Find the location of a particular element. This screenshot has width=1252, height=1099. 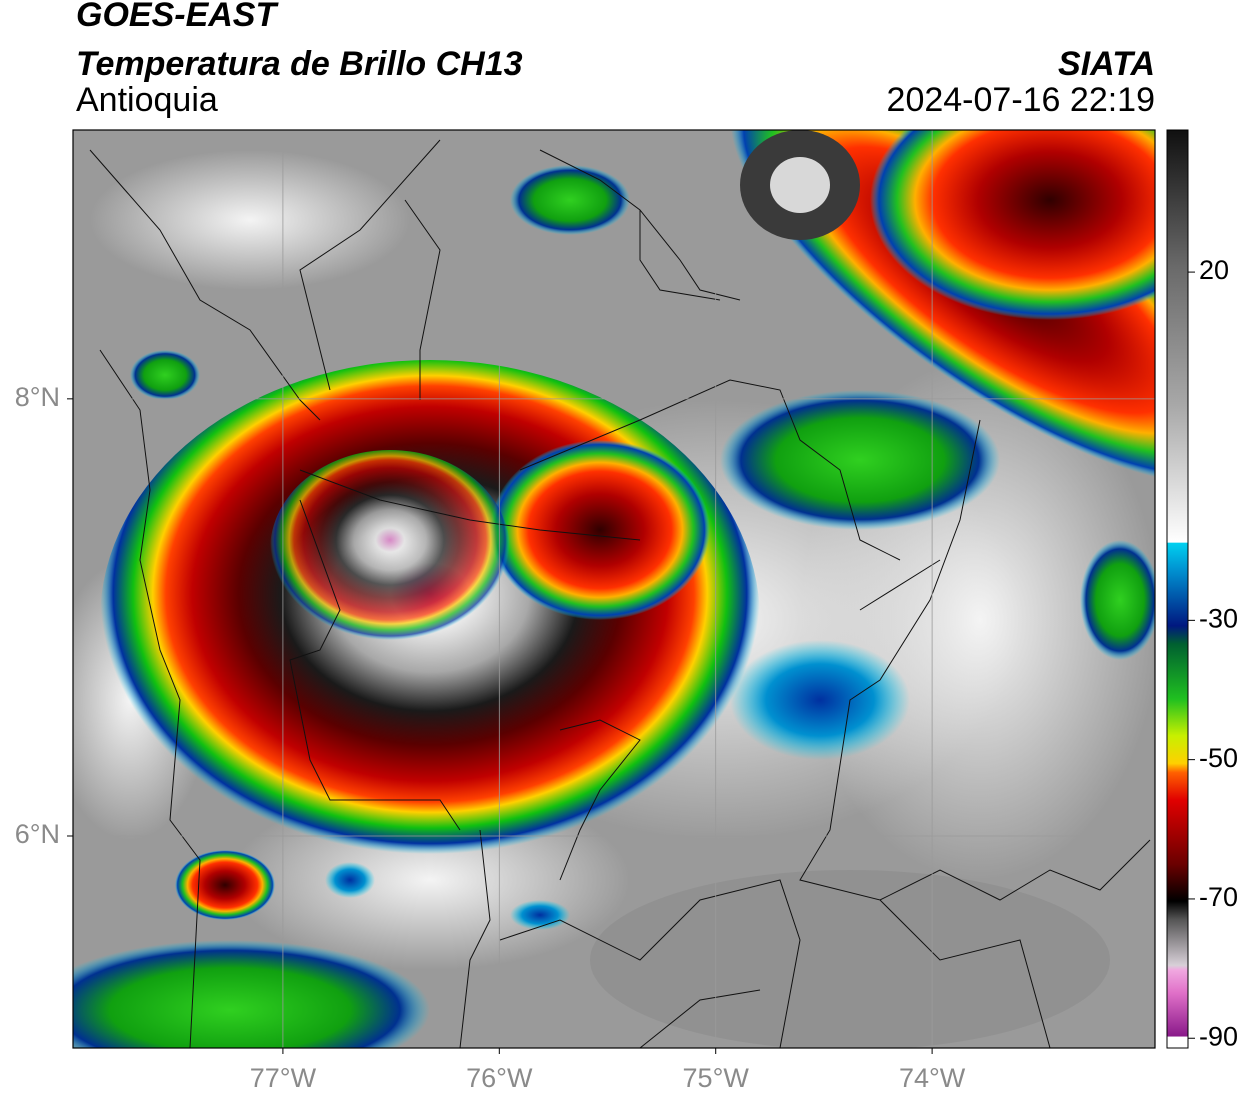

source: SIATA is located at coordinates (1106, 64).